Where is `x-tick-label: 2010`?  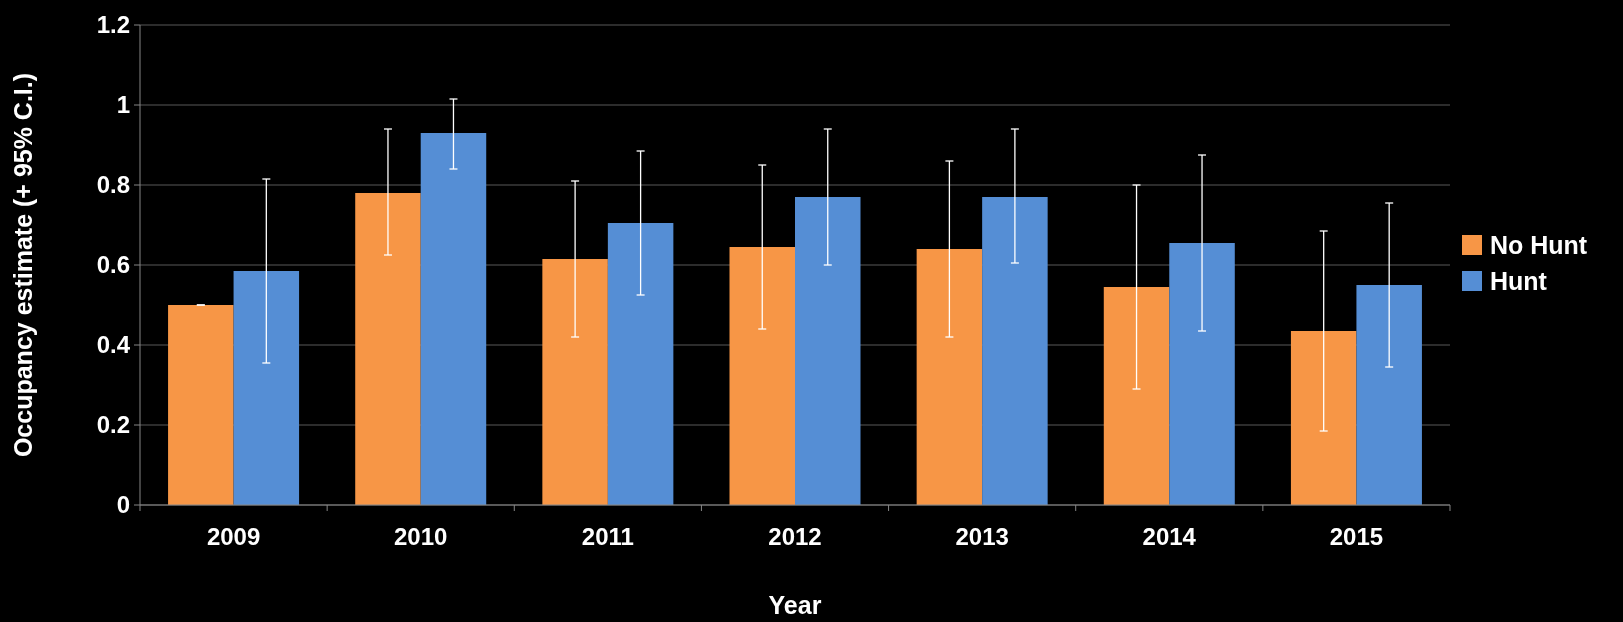 x-tick-label: 2010 is located at coordinates (421, 536).